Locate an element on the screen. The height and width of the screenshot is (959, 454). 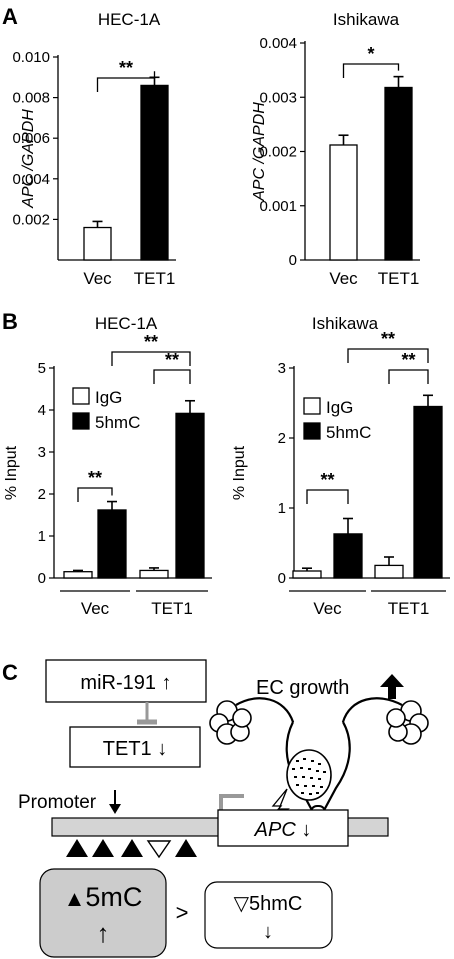
5hmc-marker is located at coordinates (159, 849).